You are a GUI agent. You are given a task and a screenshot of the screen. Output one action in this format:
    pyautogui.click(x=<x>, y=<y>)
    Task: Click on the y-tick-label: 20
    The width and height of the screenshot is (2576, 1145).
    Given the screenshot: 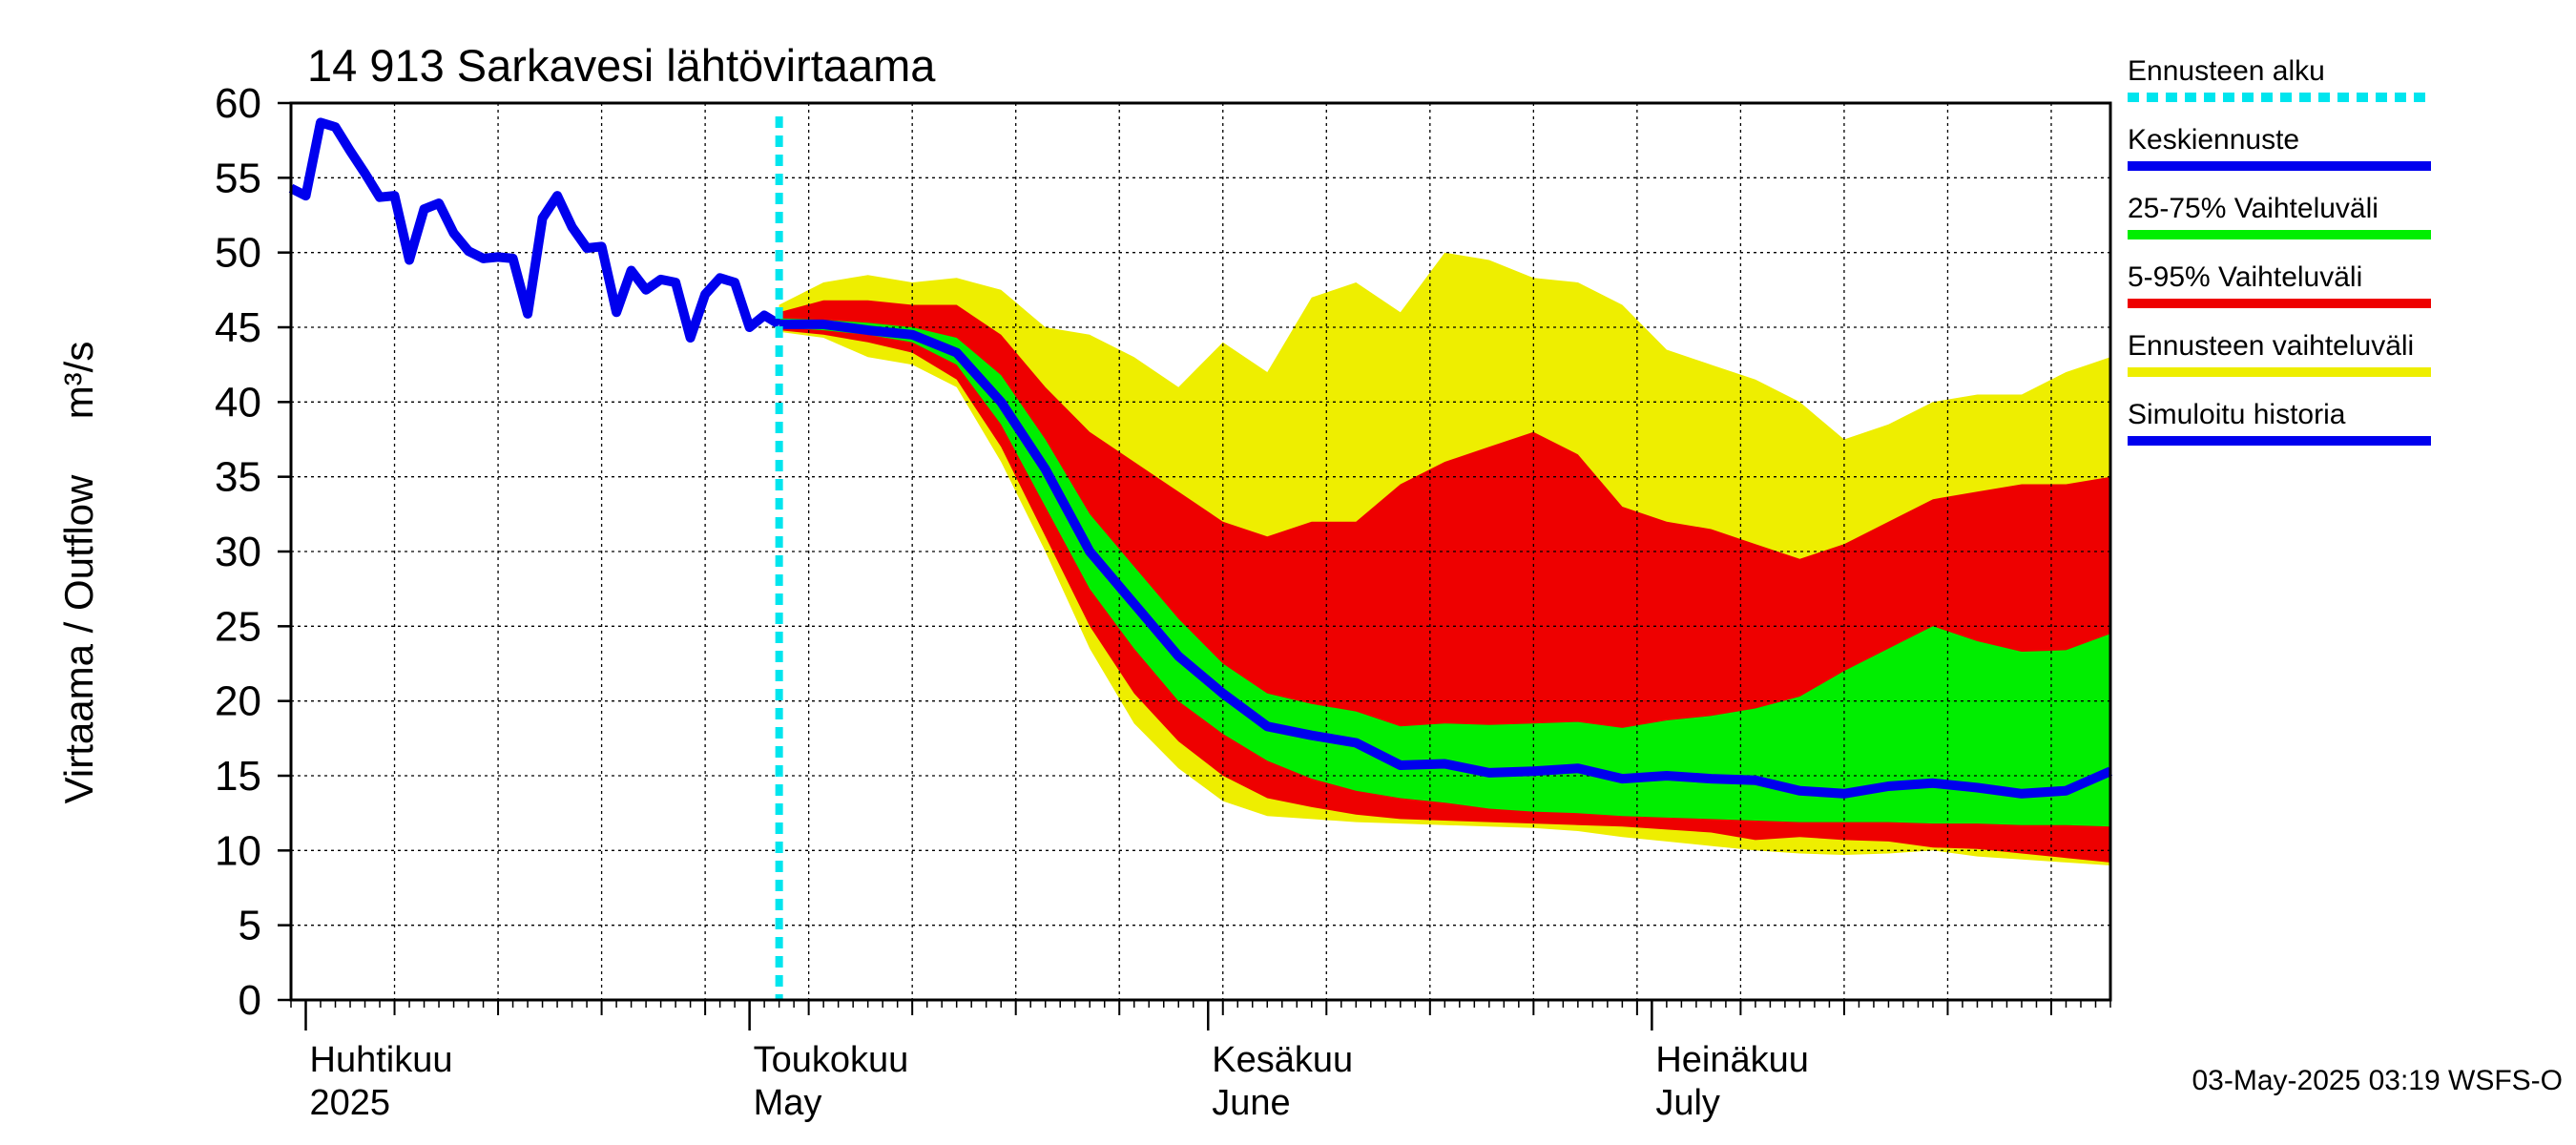 What is the action you would take?
    pyautogui.click(x=238, y=702)
    